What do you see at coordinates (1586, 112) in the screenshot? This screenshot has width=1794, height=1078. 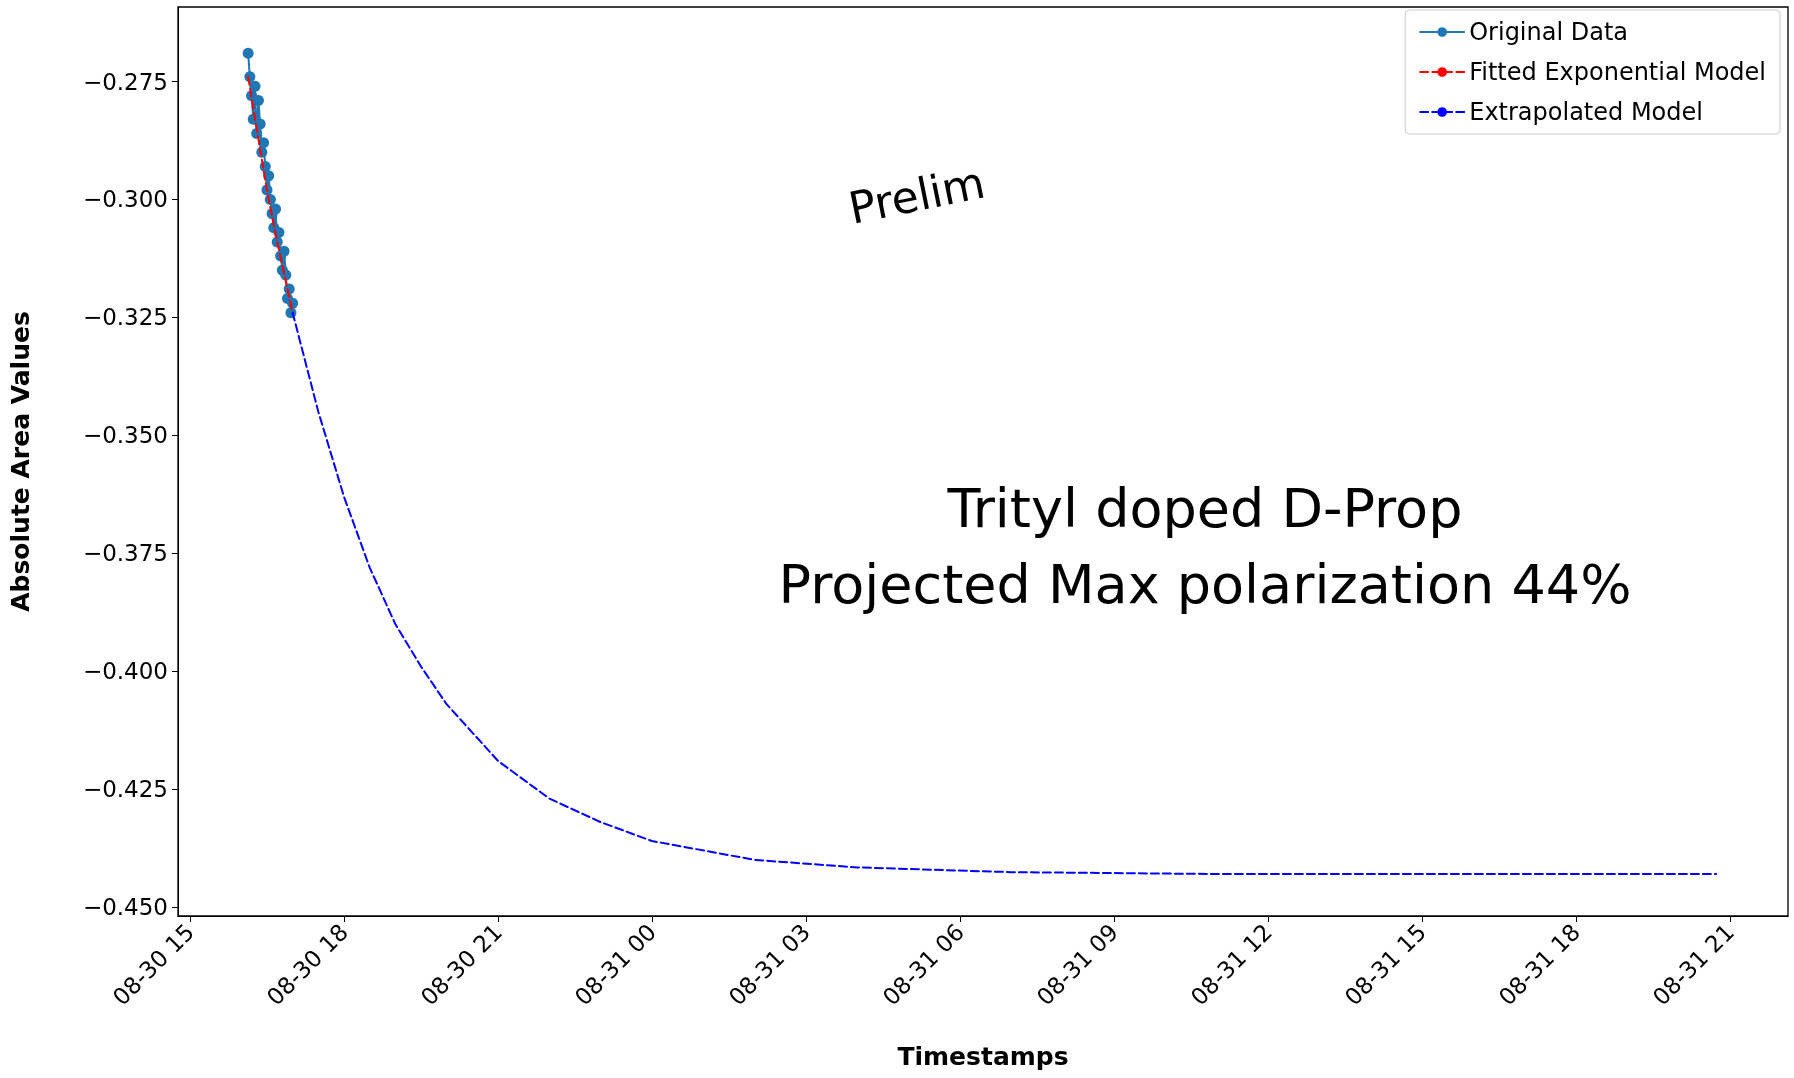 I see `legend-label: Extrapolated Model` at bounding box center [1586, 112].